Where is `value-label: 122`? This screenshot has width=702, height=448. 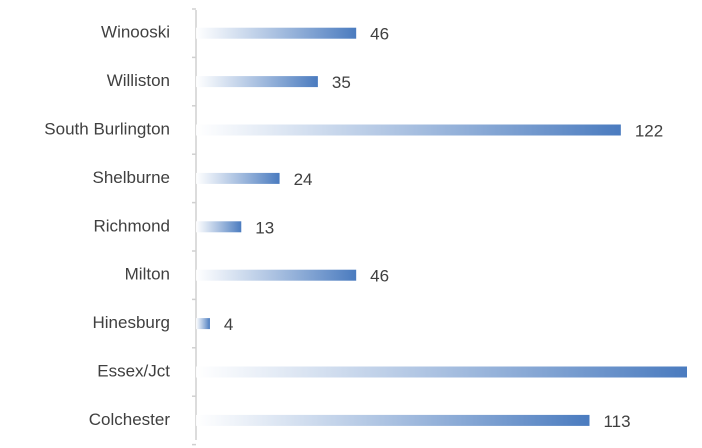 value-label: 122 is located at coordinates (649, 130).